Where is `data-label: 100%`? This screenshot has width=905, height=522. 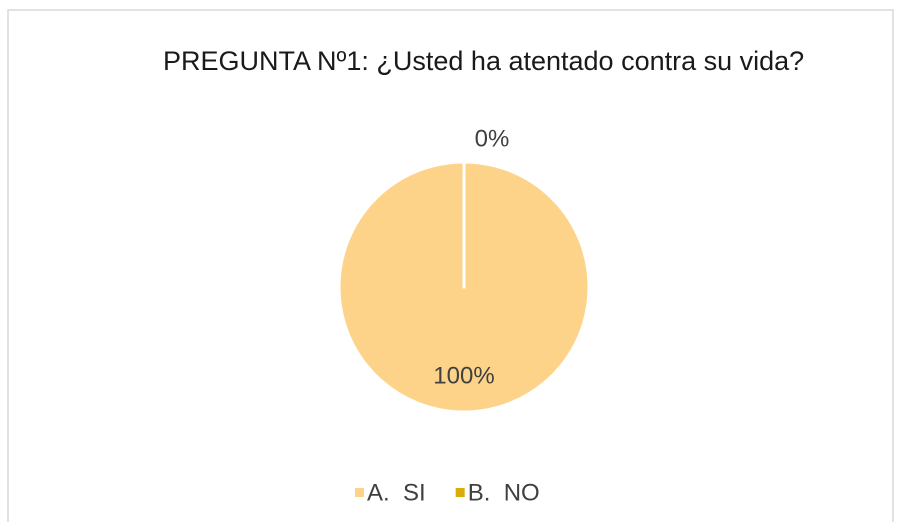 data-label: 100% is located at coordinates (463, 375).